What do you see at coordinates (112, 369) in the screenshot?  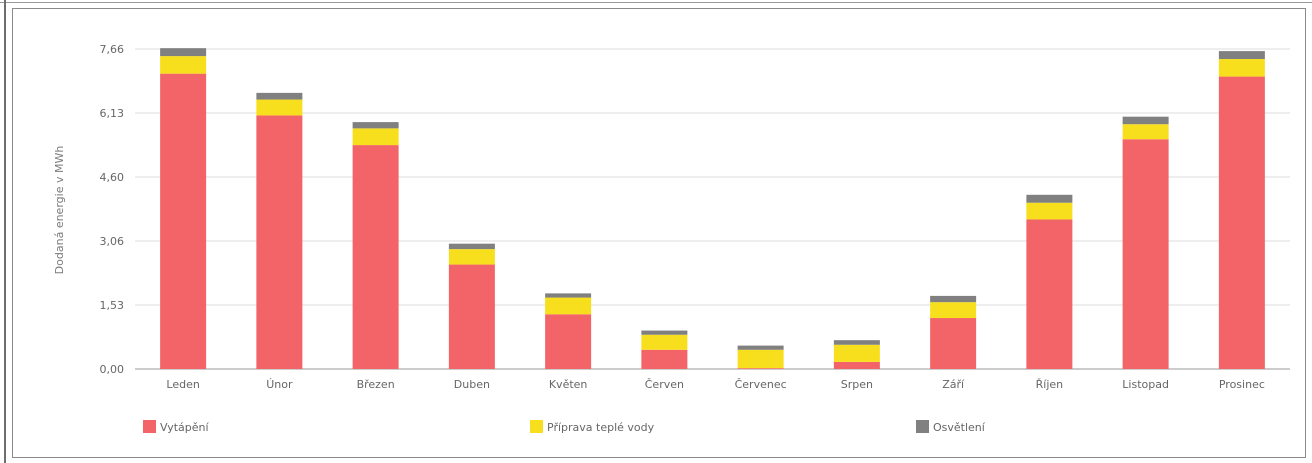 I see `y-tick-label: 0,00` at bounding box center [112, 369].